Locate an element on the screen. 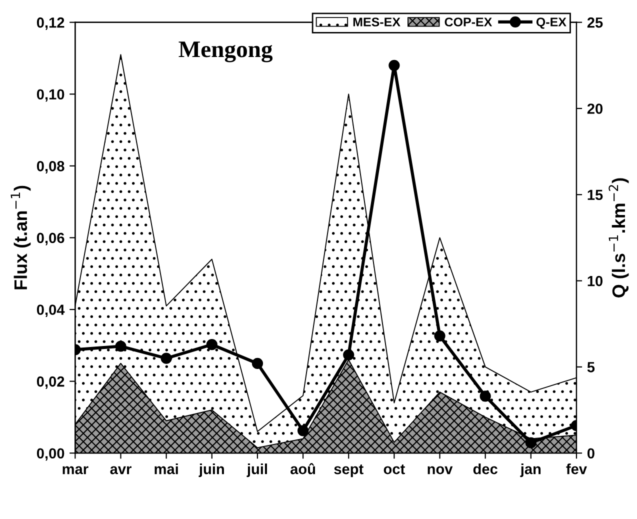  legend-label: COP-EX is located at coordinates (468, 22).